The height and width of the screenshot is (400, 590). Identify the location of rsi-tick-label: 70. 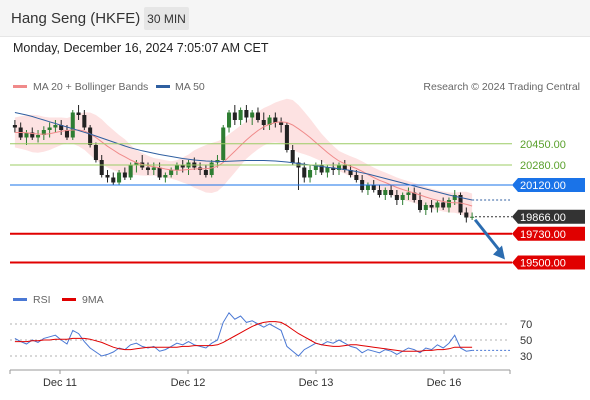
(526, 325).